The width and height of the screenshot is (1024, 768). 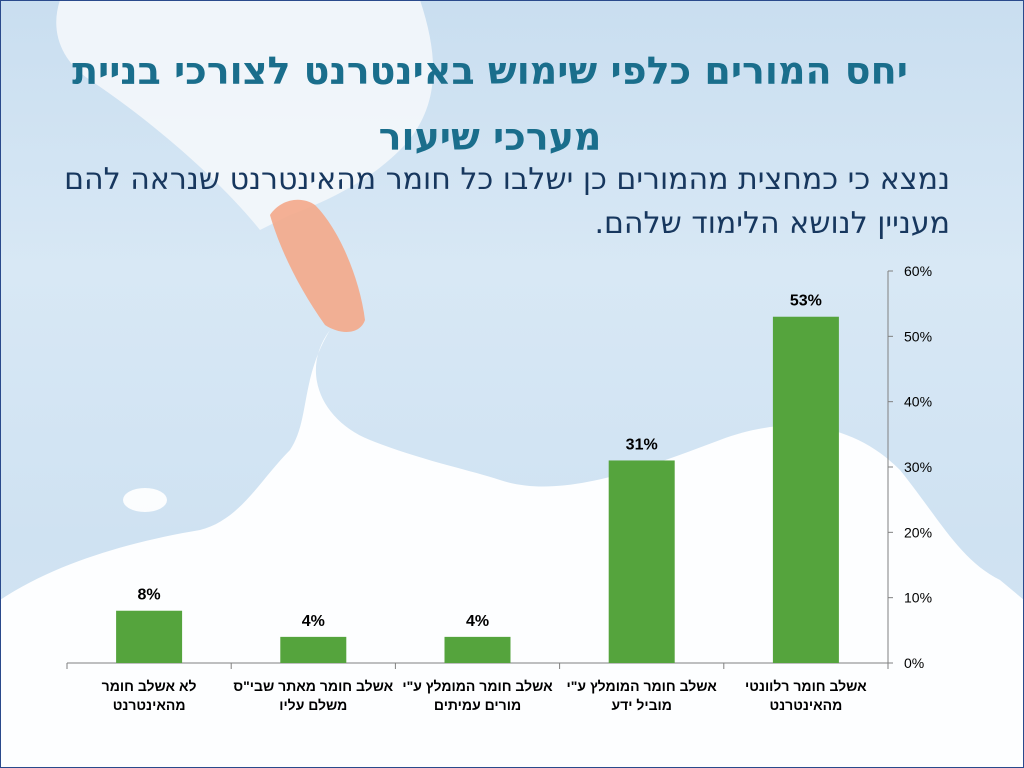 I want to click on category-label: אשלב חומר רלוונטי מהאינטרנט, so click(x=806, y=695).